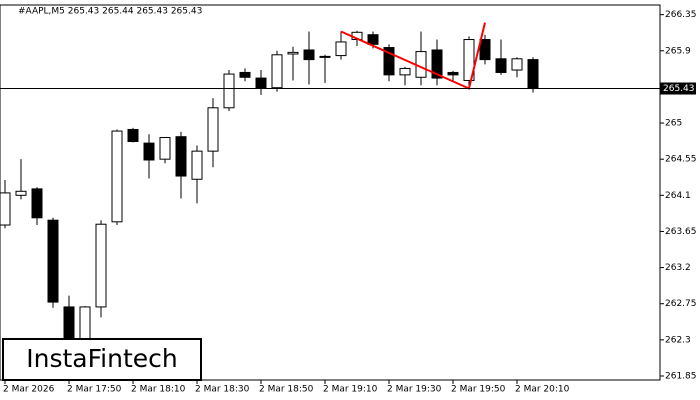  I want to click on logo: InstaFintech, so click(102, 358).